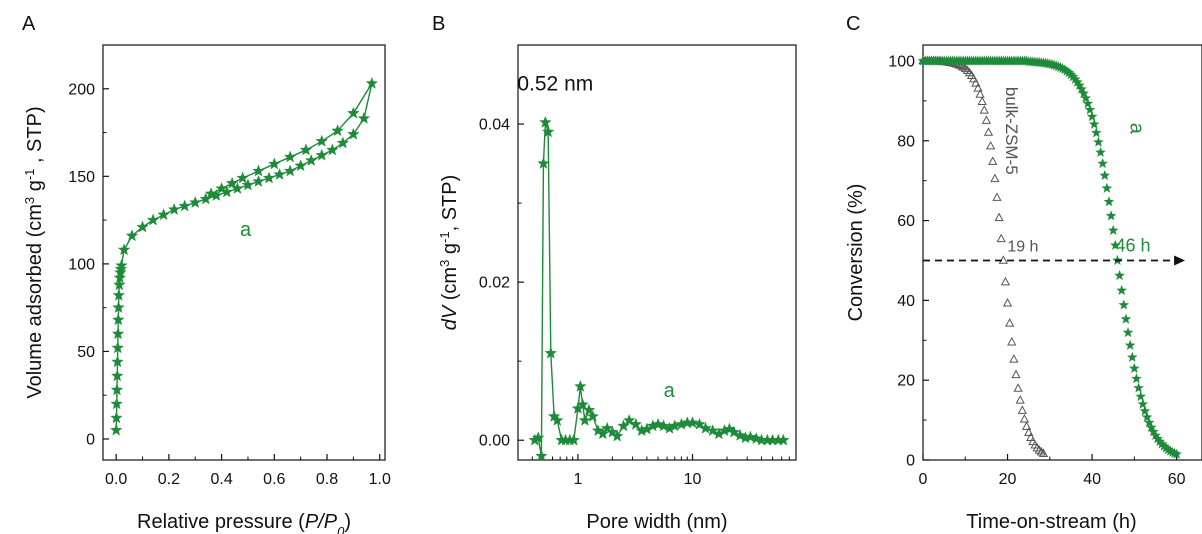  What do you see at coordinates (327, 479) in the screenshot?
I see `x-tick-label: 0.8` at bounding box center [327, 479].